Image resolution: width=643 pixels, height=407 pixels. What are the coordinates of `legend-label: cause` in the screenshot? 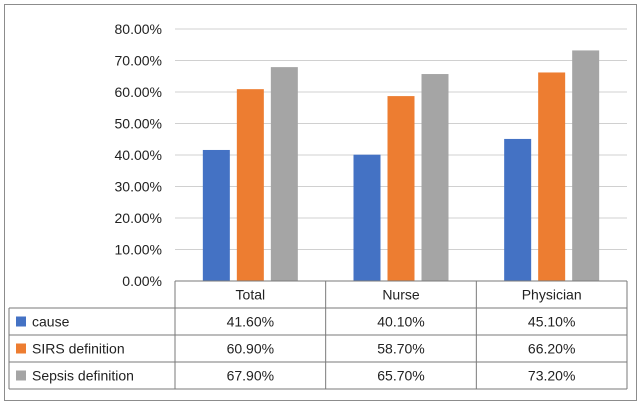 It's located at (51, 322).